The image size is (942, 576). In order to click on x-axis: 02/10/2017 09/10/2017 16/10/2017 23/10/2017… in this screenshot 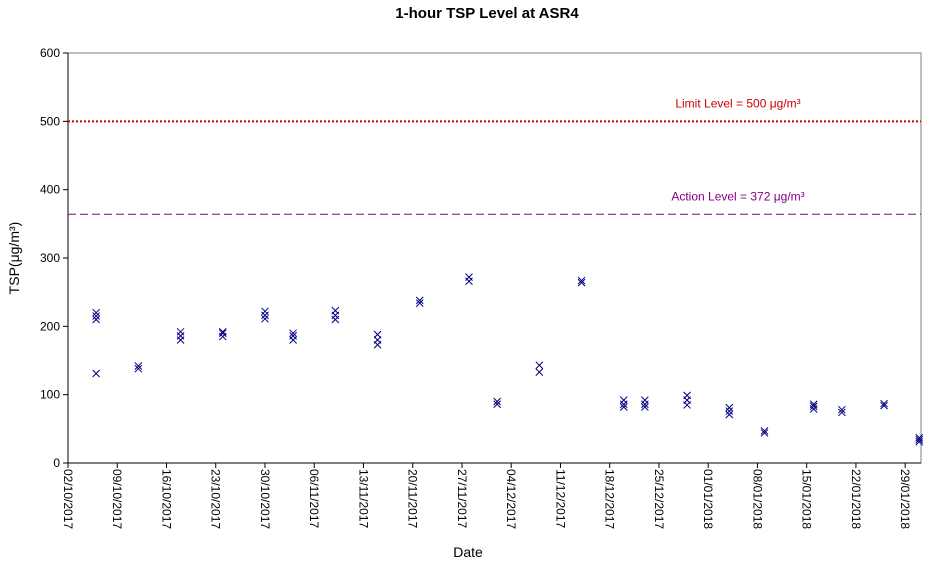, I will do `click(491, 495)`.